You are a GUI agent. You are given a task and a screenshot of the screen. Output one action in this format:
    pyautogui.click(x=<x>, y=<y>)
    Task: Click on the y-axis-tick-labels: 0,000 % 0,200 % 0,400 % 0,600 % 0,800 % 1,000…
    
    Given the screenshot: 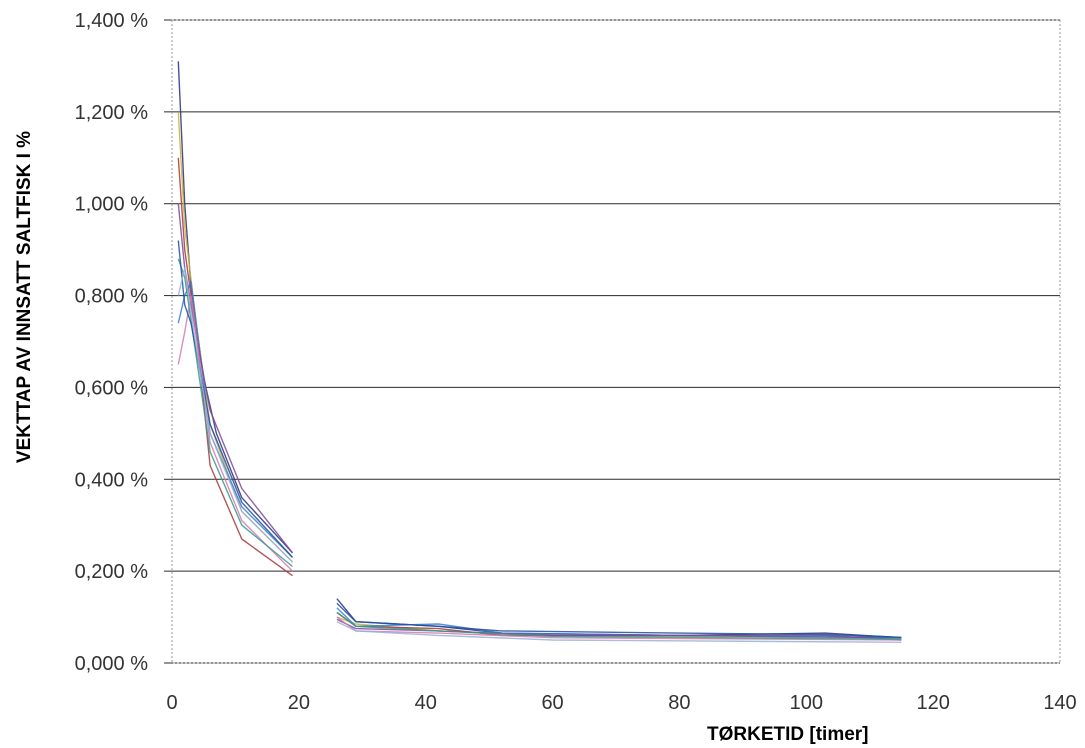 What is the action you would take?
    pyautogui.click(x=112, y=342)
    